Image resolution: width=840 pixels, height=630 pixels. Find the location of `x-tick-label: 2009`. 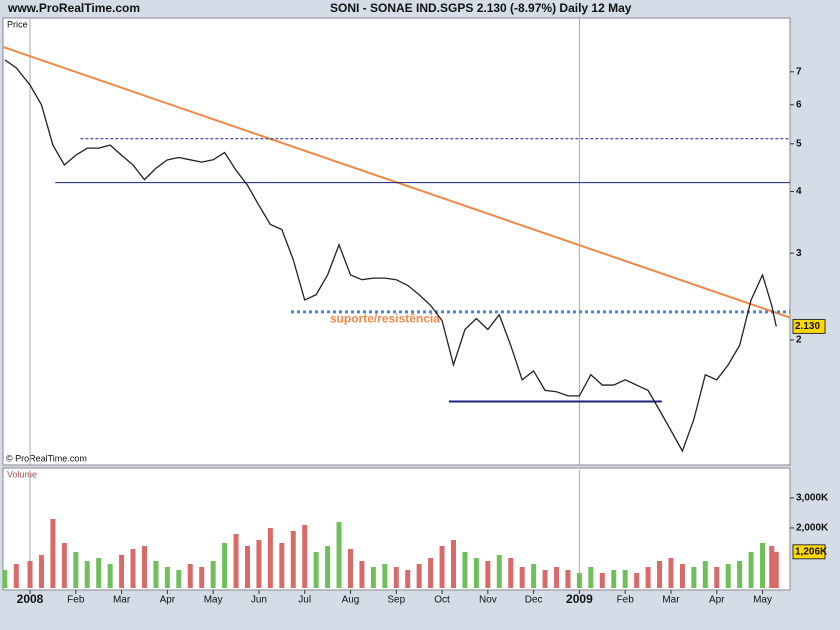

x-tick-label: 2009 is located at coordinates (579, 599).